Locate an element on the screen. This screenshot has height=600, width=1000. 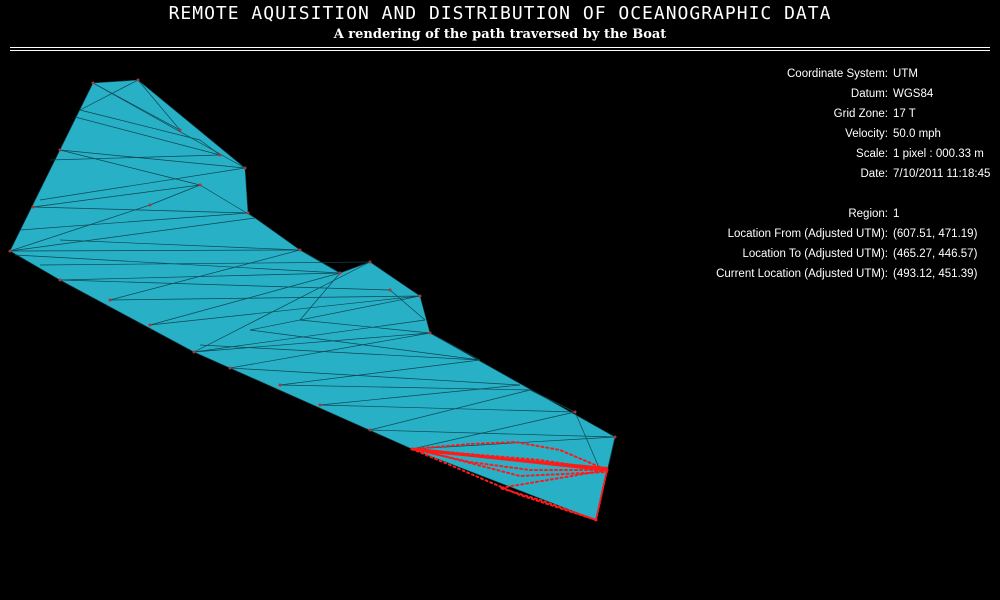
info-row-date: Date: 7/10/2011 11:18:45 is located at coordinates (800, 176).